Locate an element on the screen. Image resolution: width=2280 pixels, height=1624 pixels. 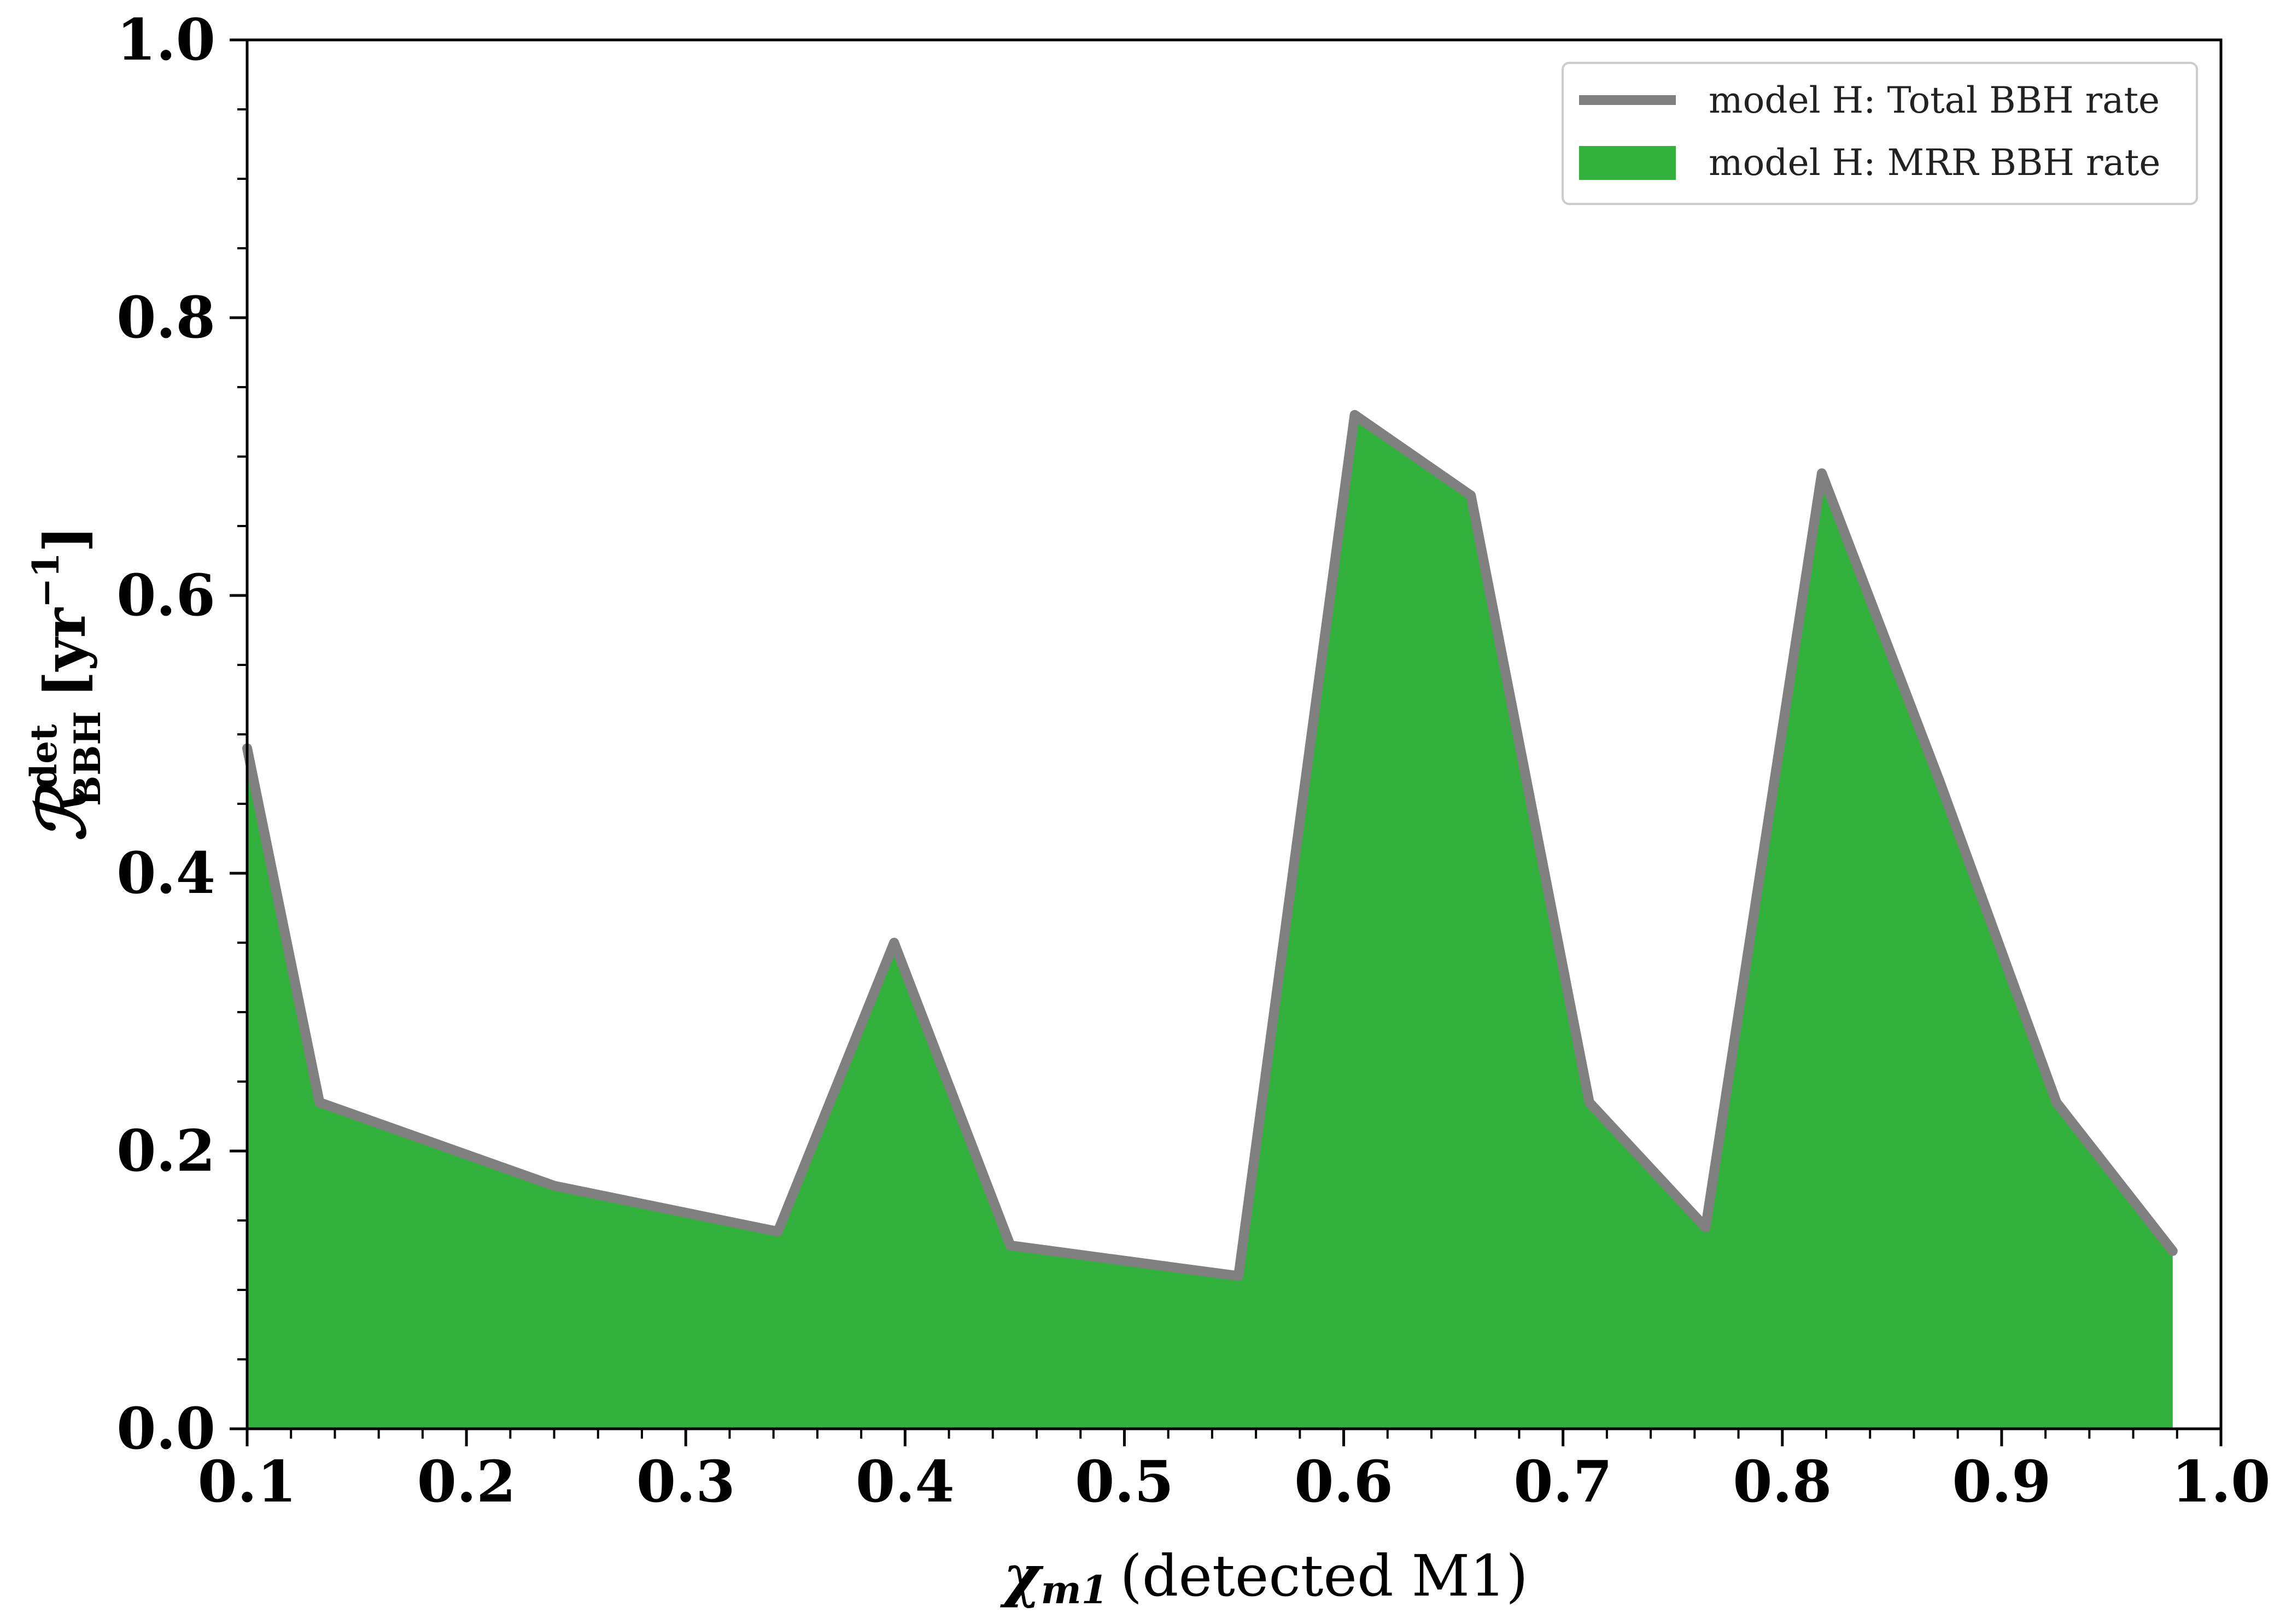
y-axis-unit-exponent: −1 is located at coordinates (46, 580).